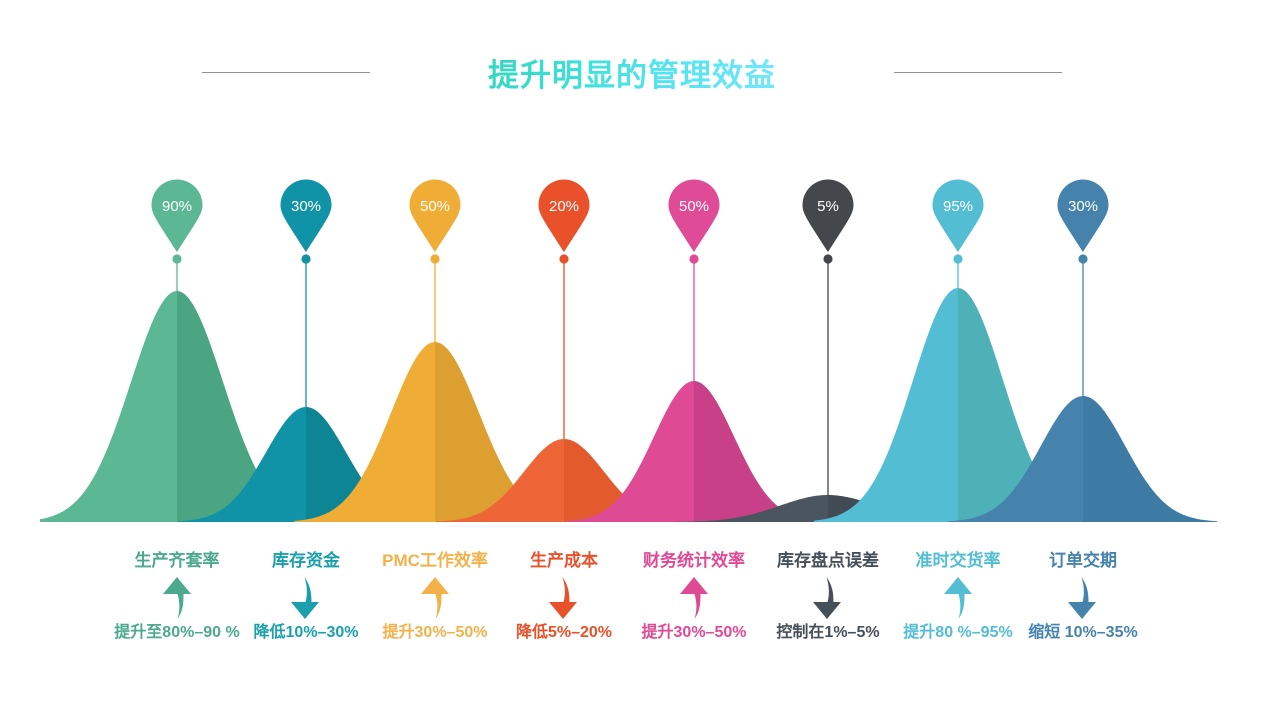 Image resolution: width=1264 pixels, height=710 pixels. Describe the element at coordinates (435, 560) in the screenshot. I see `metric-title-pmc-work-efficiency: PMC工作效率` at that location.